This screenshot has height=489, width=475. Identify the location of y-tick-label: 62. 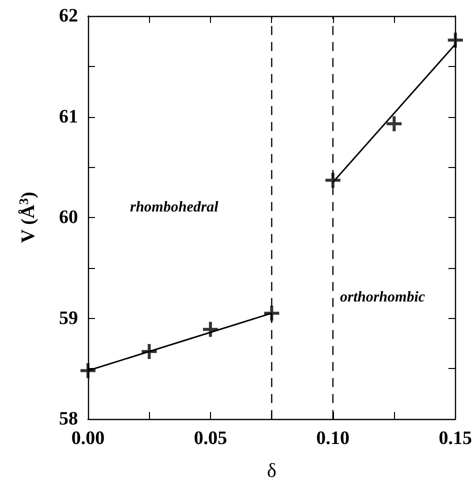
(68, 16).